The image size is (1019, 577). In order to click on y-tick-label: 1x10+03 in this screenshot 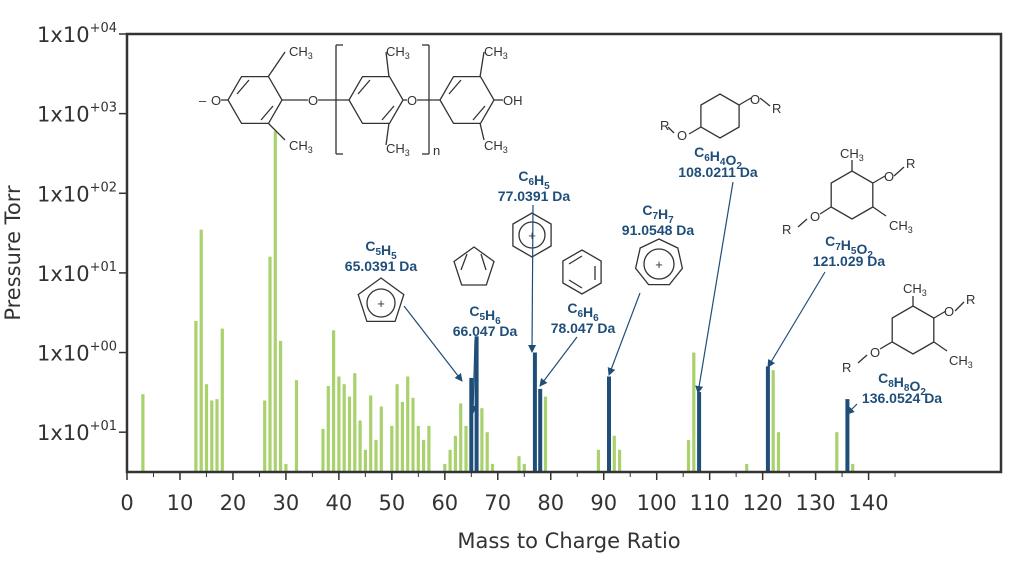, I will do `click(77, 114)`.